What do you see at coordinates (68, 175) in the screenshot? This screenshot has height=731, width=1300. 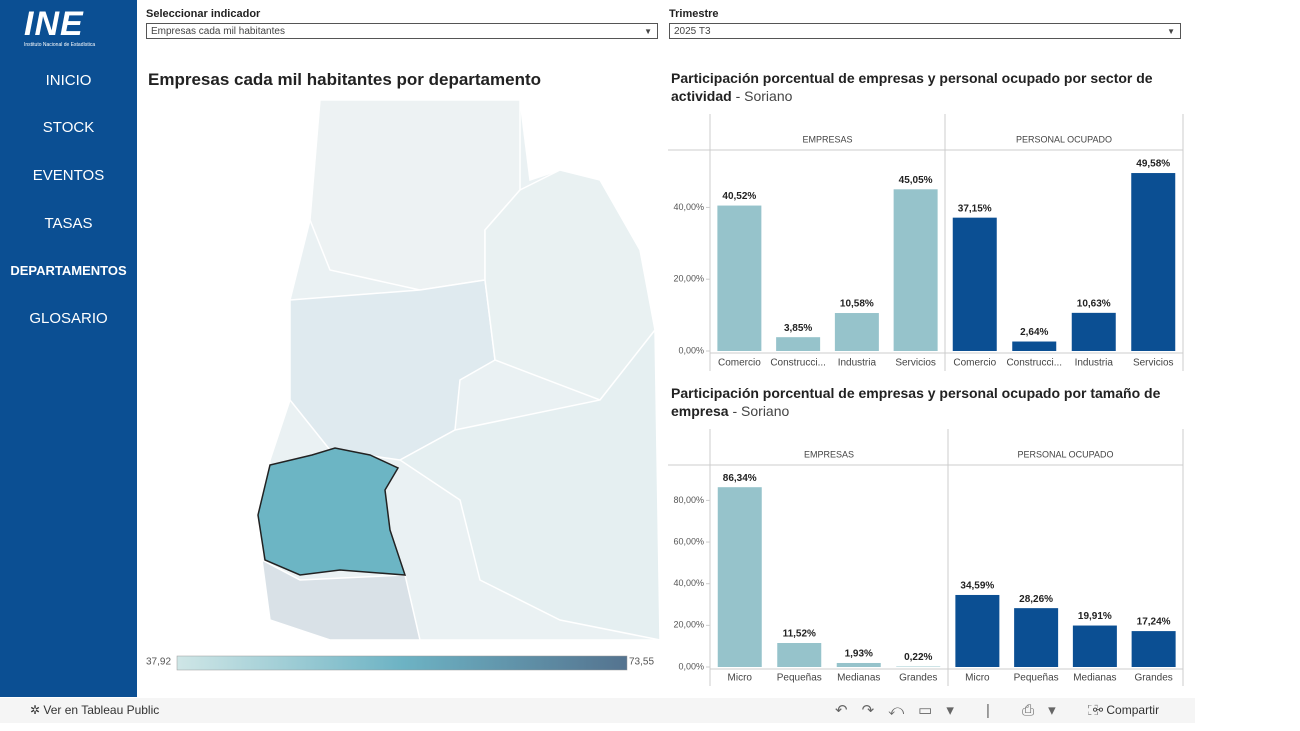 I see `nav-item: EVENTOS` at bounding box center [68, 175].